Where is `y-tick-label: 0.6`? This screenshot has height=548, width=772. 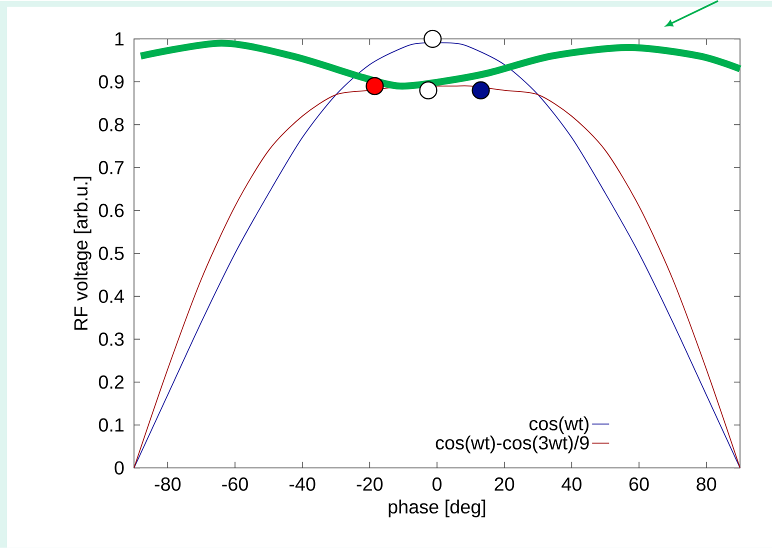 y-tick-label: 0.6 is located at coordinates (111, 211).